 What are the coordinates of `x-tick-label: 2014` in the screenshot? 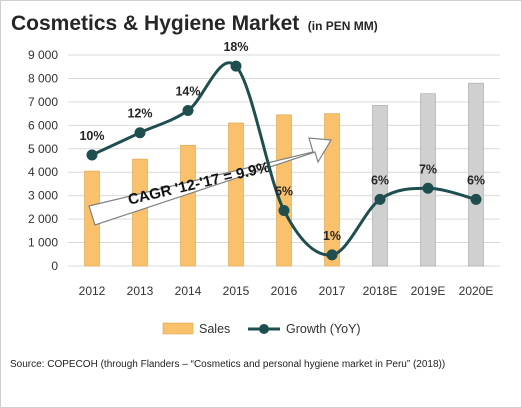 It's located at (188, 291).